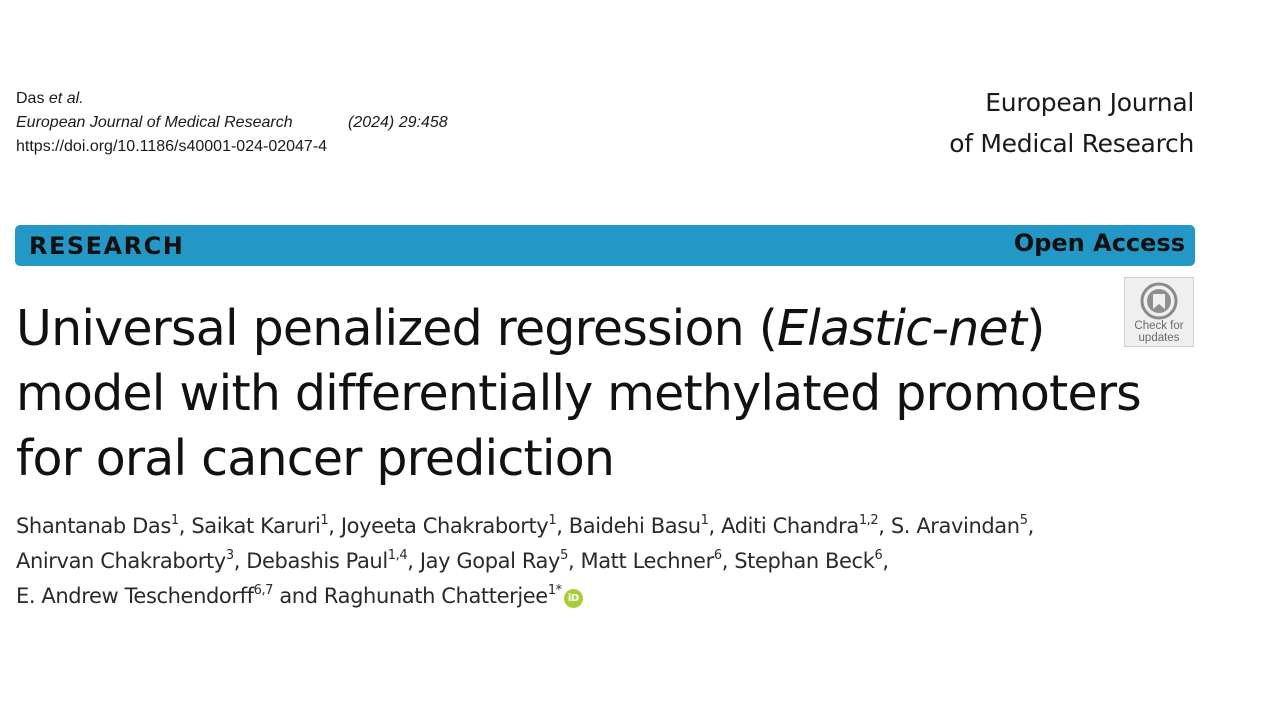 This screenshot has width=1280, height=720. Describe the element at coordinates (66, 98) in the screenshot. I see `citation-etal: et al.` at that location.